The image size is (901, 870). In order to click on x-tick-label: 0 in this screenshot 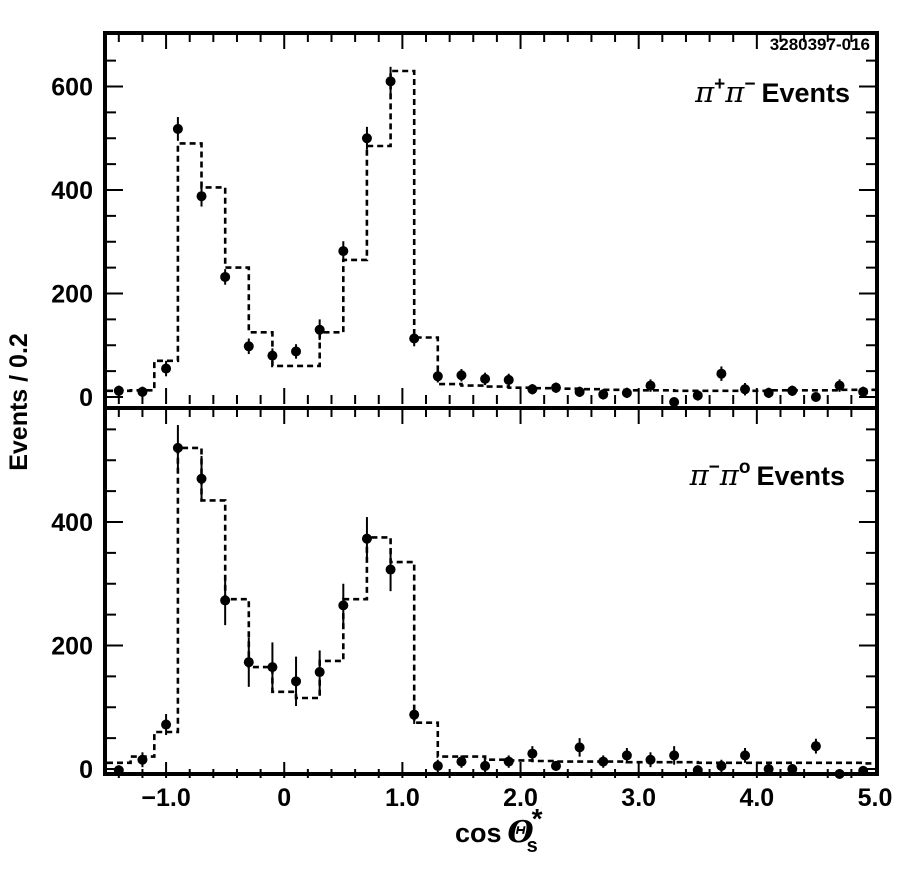, I will do `click(284, 798)`.